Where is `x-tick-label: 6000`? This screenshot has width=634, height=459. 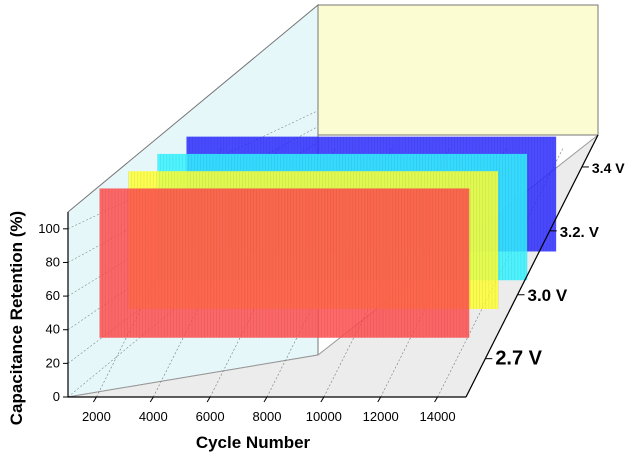
x-tick-label: 6000 is located at coordinates (210, 416).